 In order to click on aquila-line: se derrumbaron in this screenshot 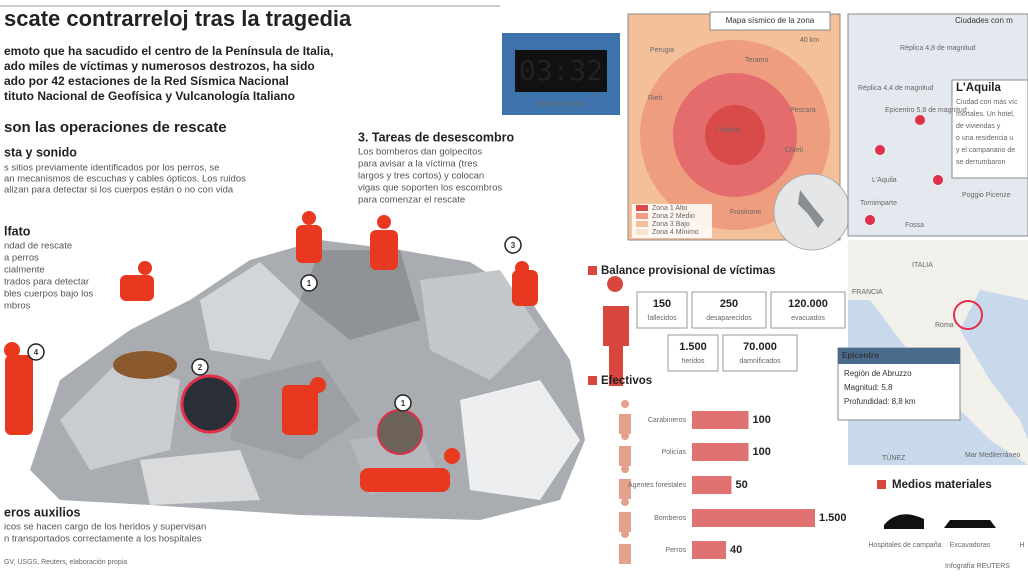, I will do `click(981, 162)`.